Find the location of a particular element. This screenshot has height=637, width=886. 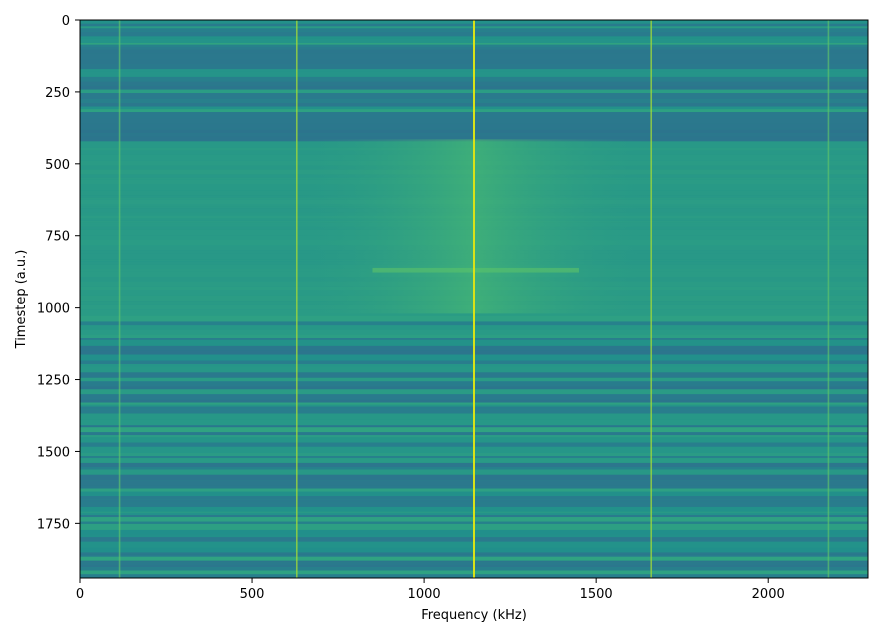

y-tick-label: 500 is located at coordinates (57, 165).